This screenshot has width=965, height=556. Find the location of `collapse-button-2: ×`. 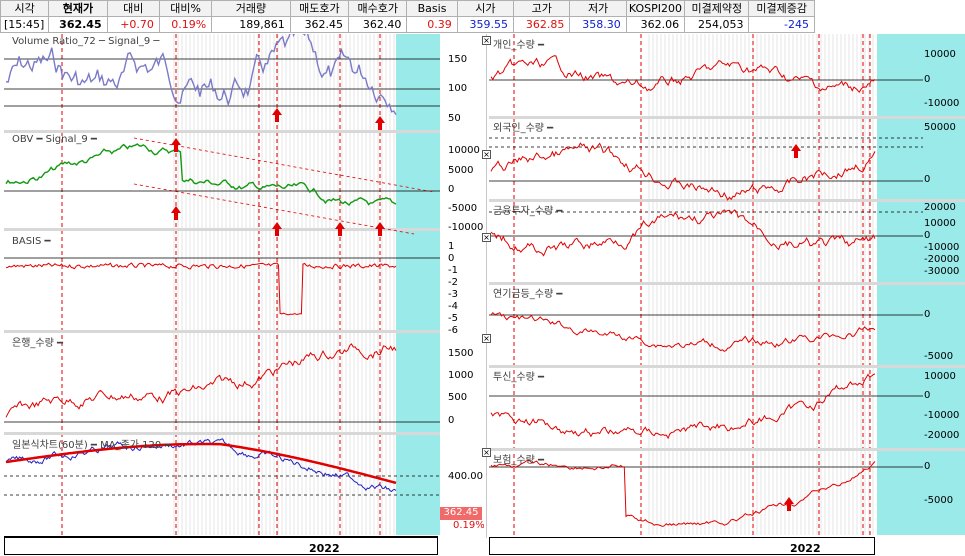

collapse-button-2: × is located at coordinates (486, 154).